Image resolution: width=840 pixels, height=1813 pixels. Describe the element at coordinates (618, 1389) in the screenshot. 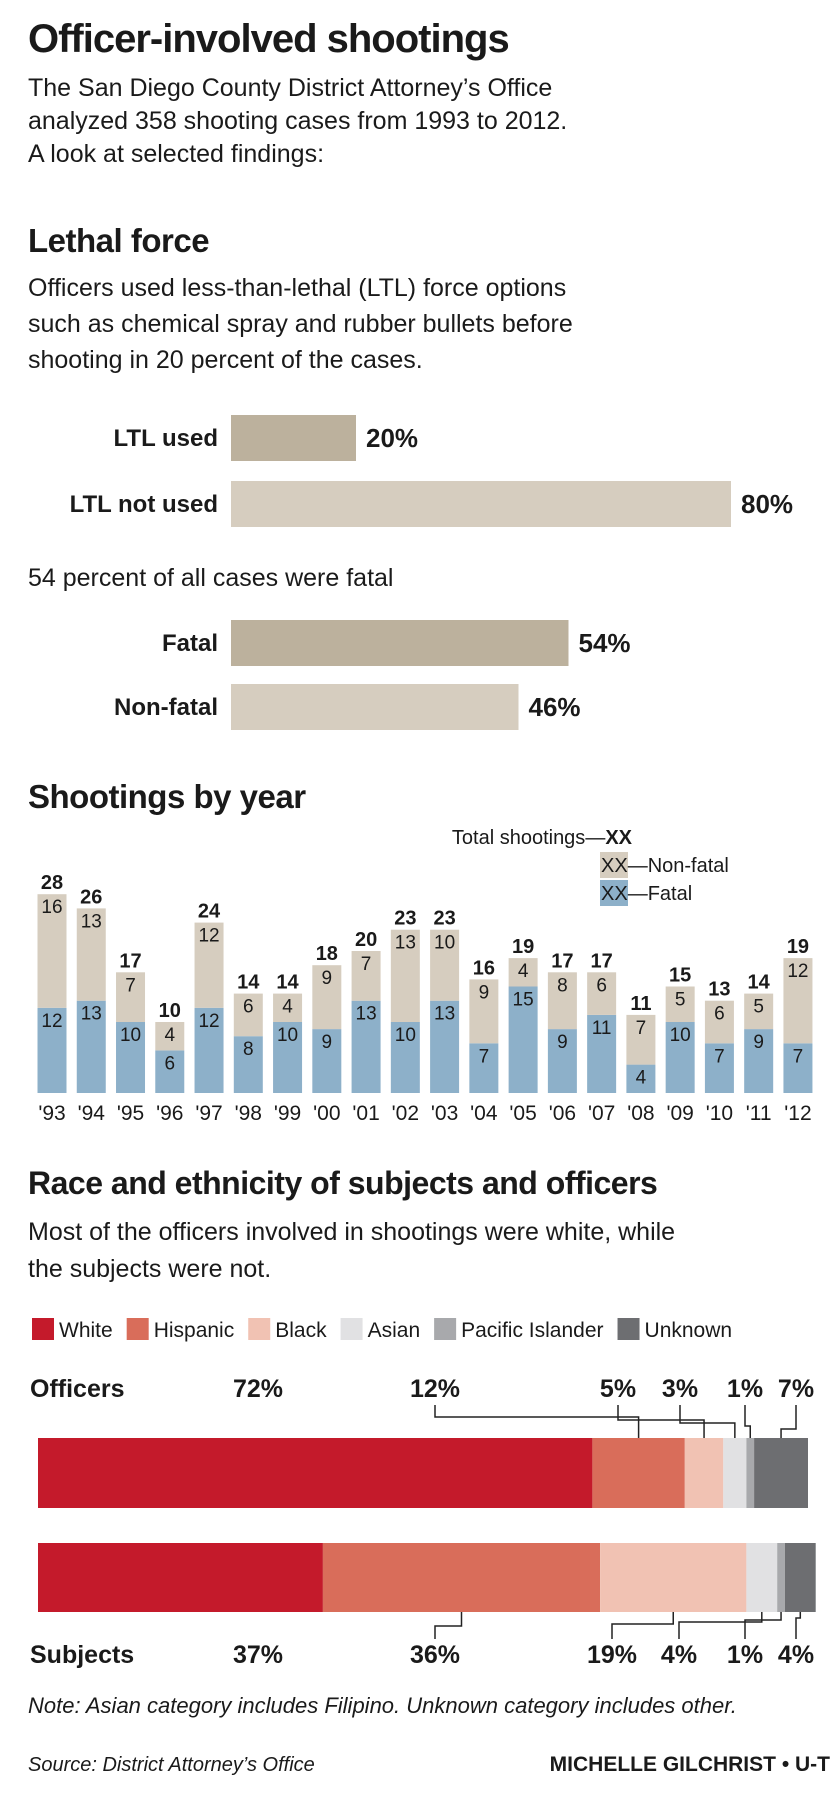

I see `value-label: 5%` at that location.